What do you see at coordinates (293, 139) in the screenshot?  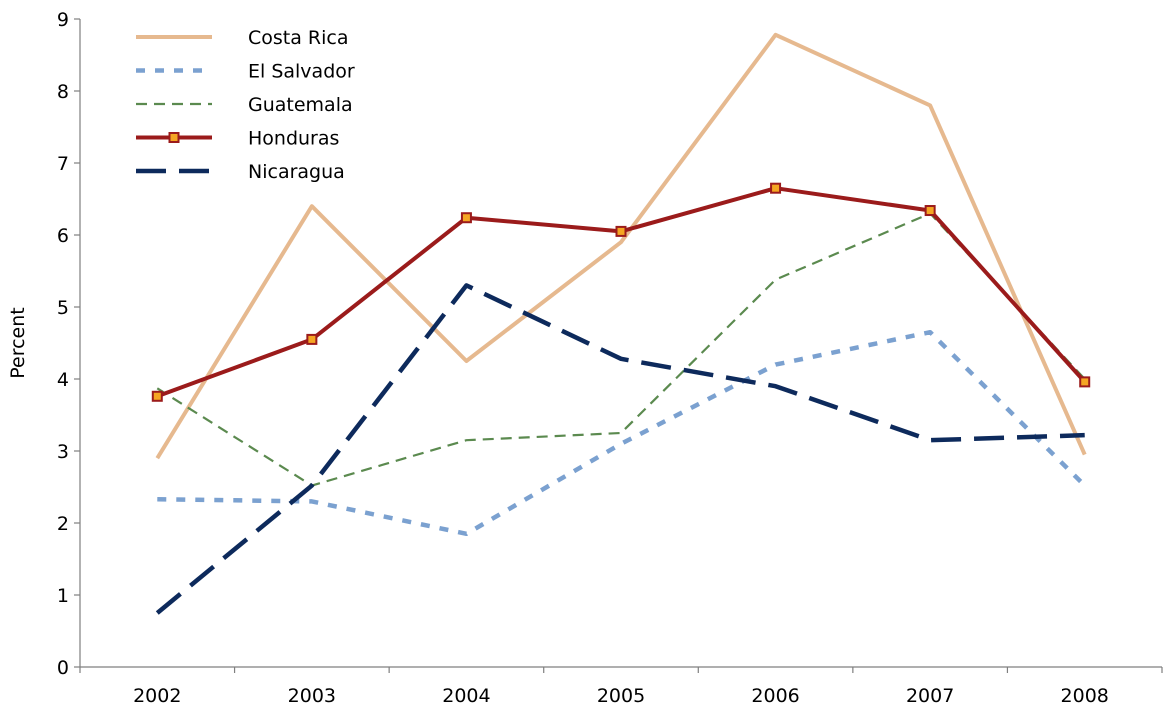 I see `legend-label: Honduras` at bounding box center [293, 139].